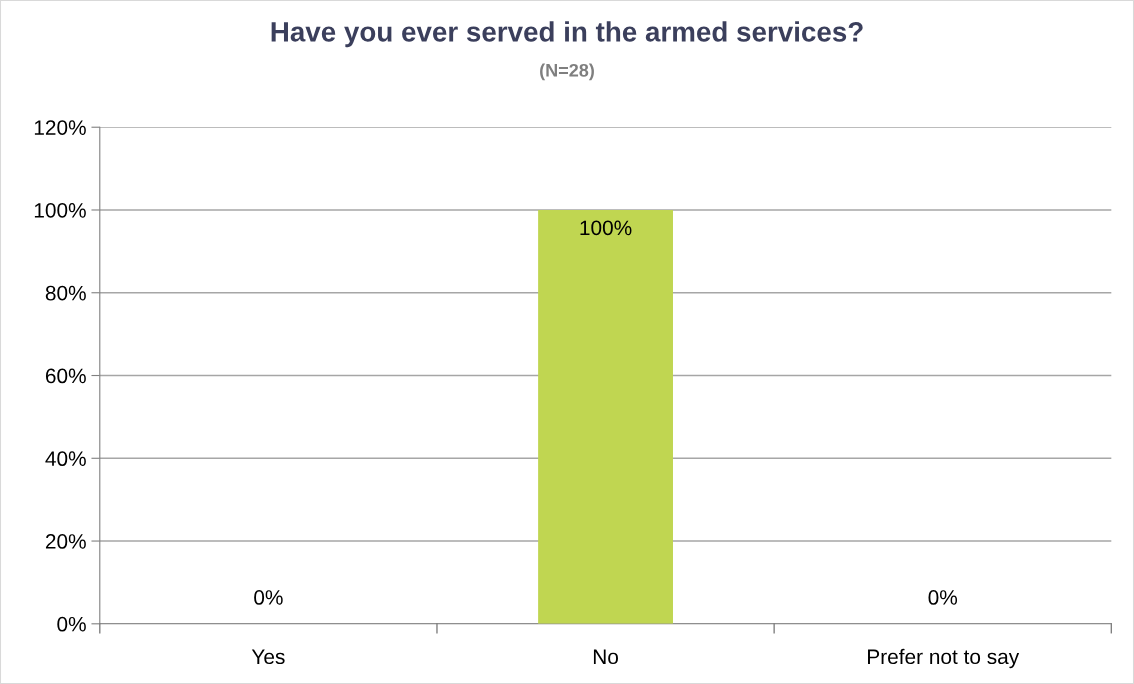 The image size is (1134, 684). Describe the element at coordinates (71, 624) in the screenshot. I see `y-tick-label: 0%` at that location.